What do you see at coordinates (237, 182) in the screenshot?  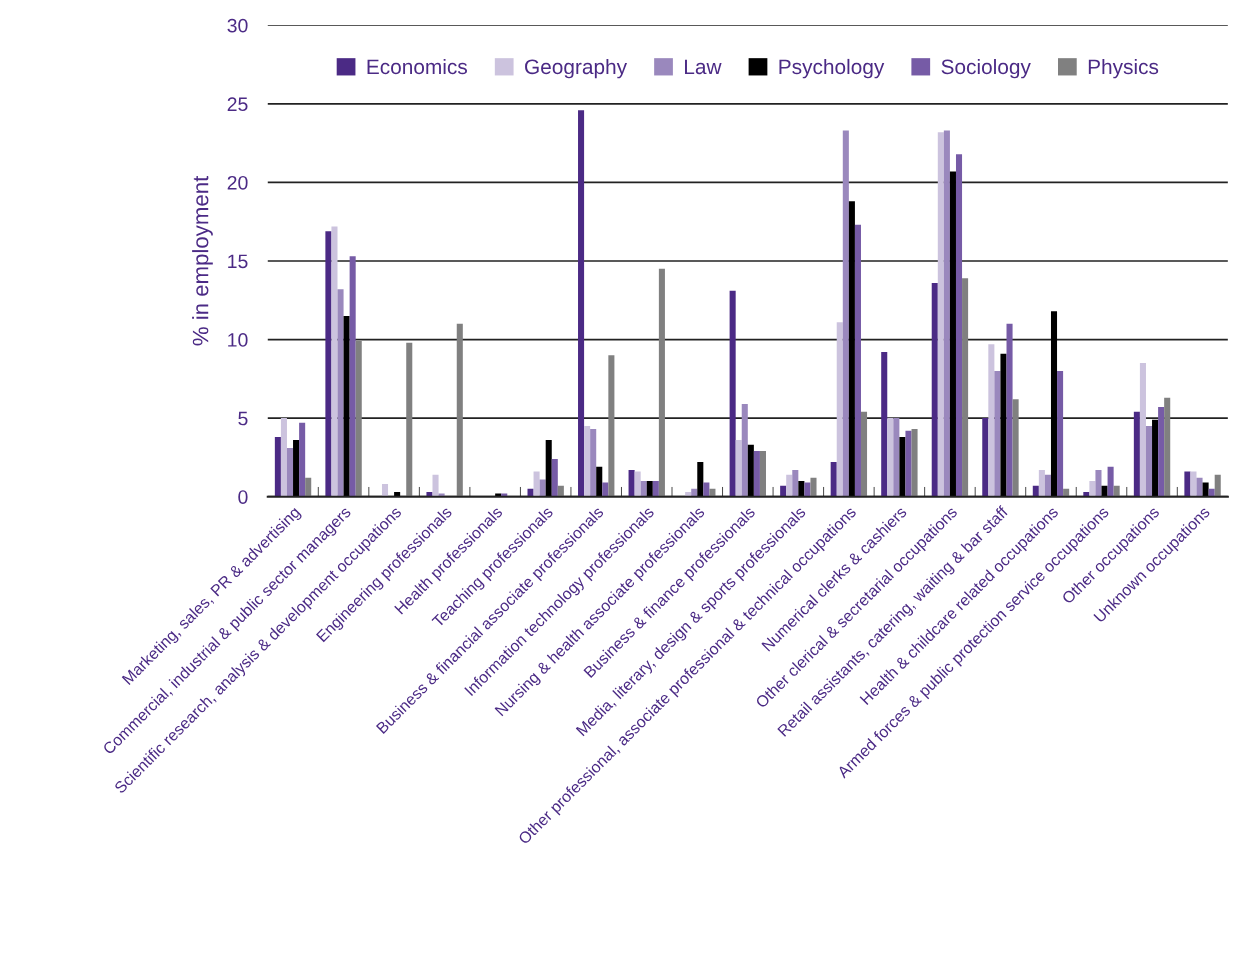 I see `y-tick-label: 20` at bounding box center [237, 182].